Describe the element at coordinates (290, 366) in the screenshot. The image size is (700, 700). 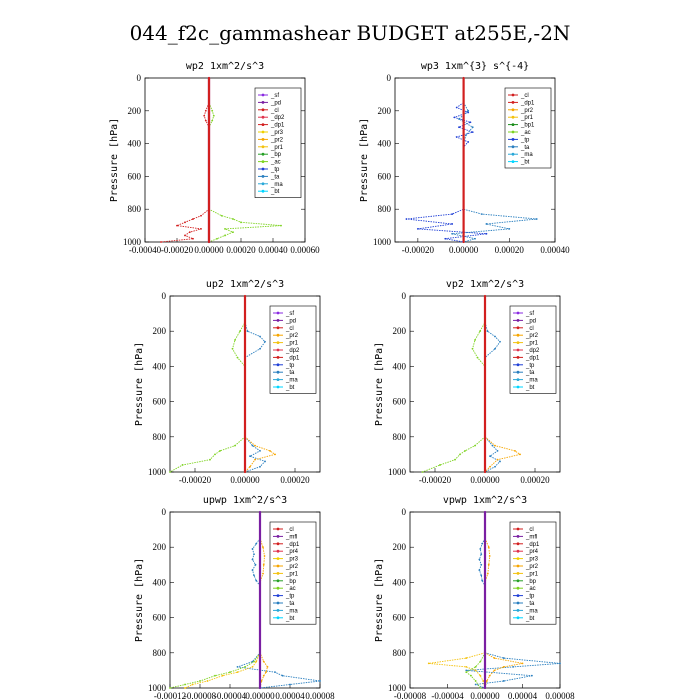
I see `legend-label-tp: _tp` at that location.